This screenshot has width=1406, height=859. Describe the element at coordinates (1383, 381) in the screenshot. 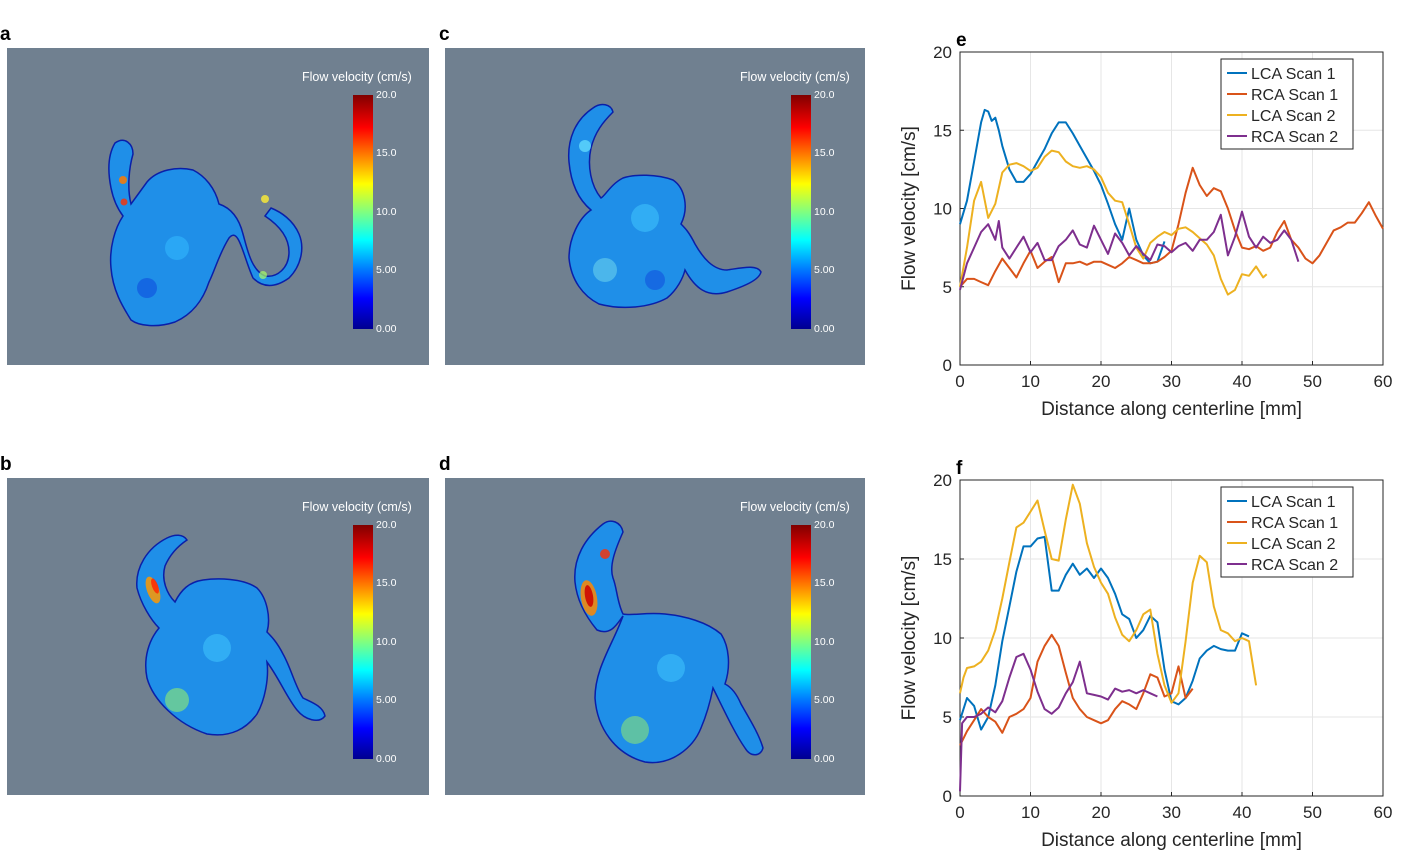

I see `x-tick-label: 60` at that location.